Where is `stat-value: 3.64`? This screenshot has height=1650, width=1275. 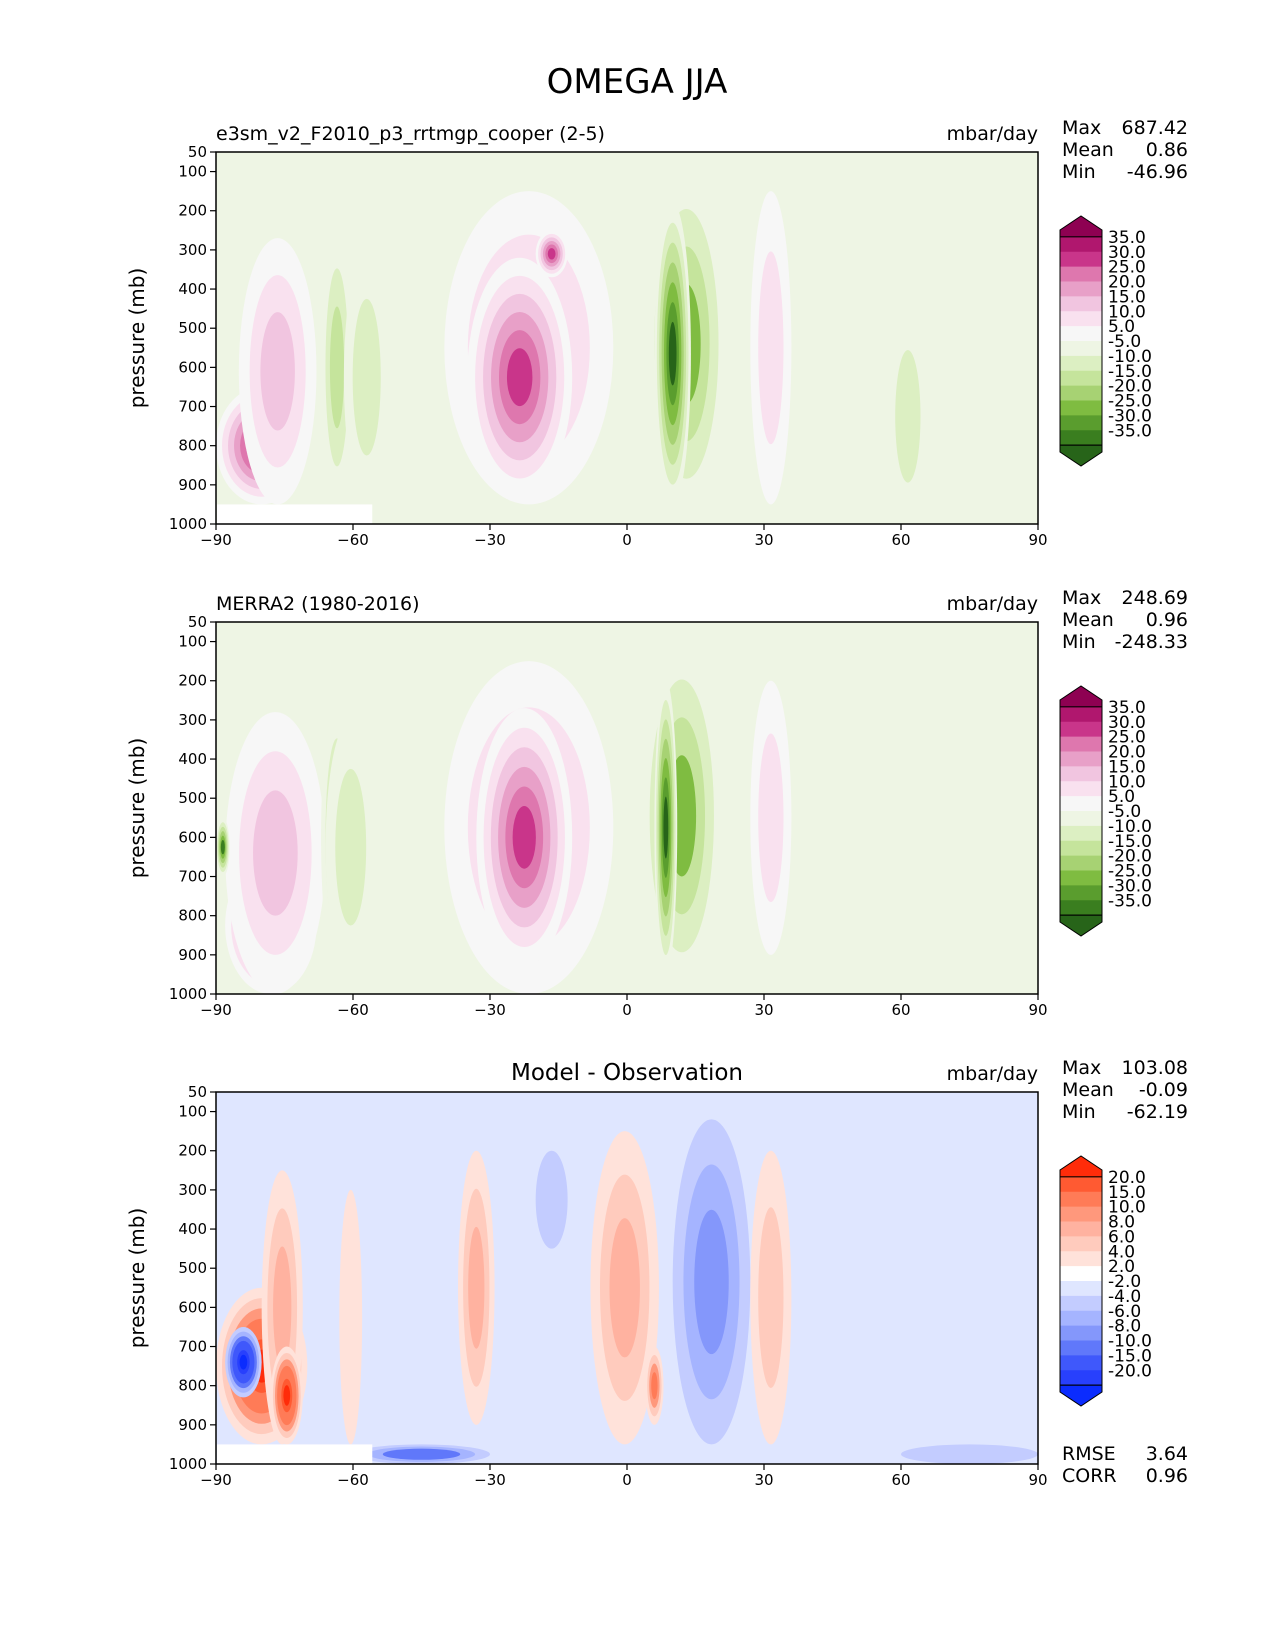
stat-value: 3.64 is located at coordinates (1167, 1454).